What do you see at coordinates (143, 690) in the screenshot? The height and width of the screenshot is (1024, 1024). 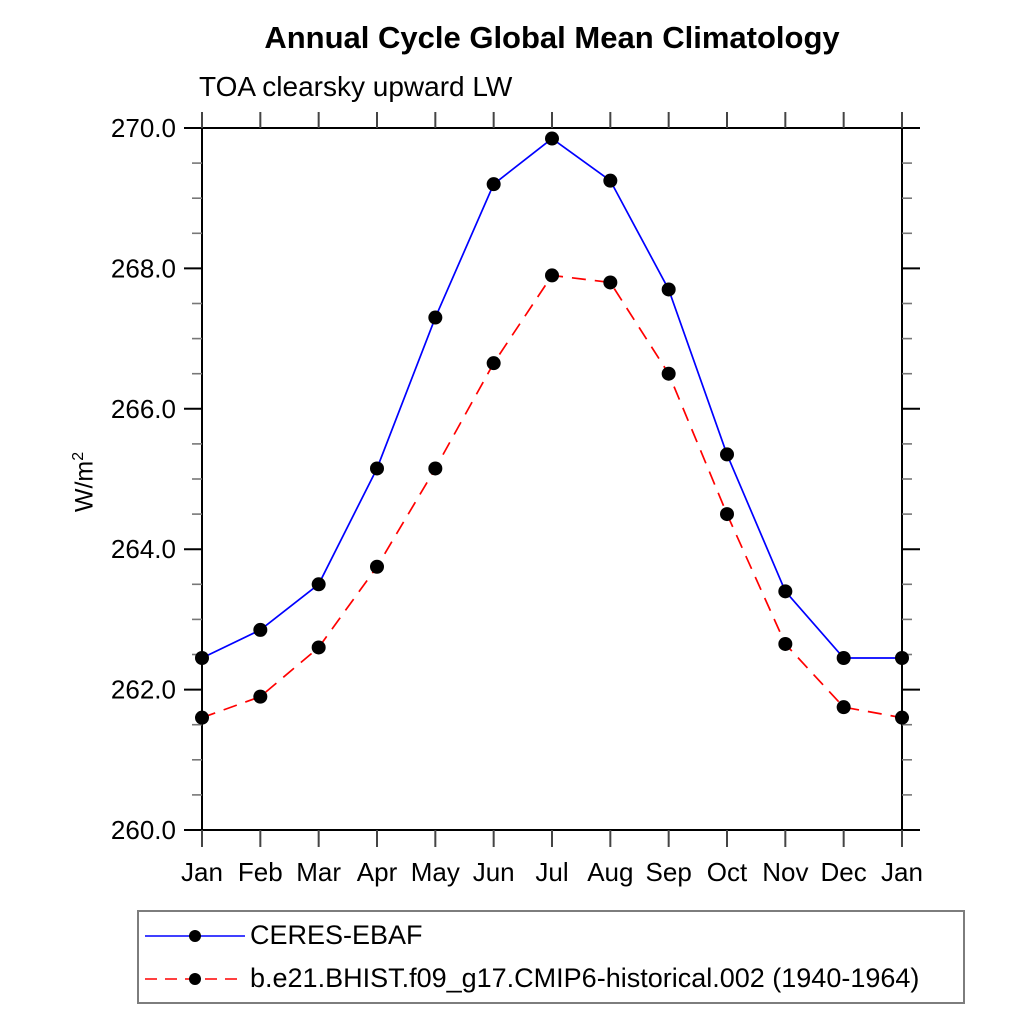 I see `svg-text: 262.0` at bounding box center [143, 690].